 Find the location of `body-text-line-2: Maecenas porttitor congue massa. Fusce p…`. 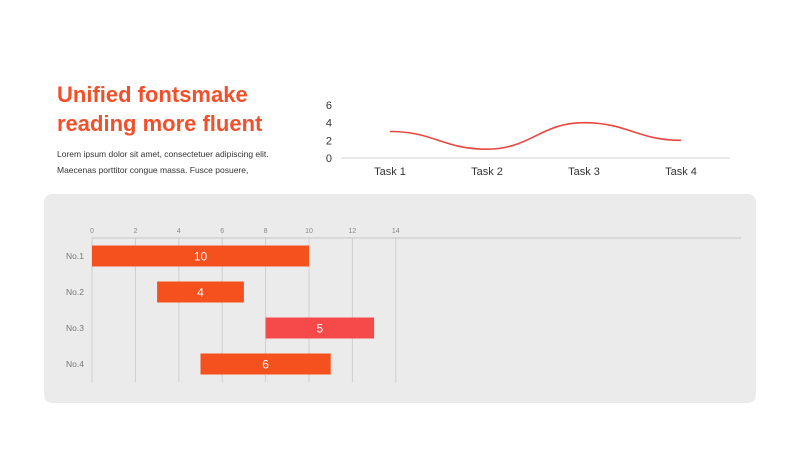

body-text-line-2: Maecenas porttitor congue massa. Fusce p… is located at coordinates (153, 170).